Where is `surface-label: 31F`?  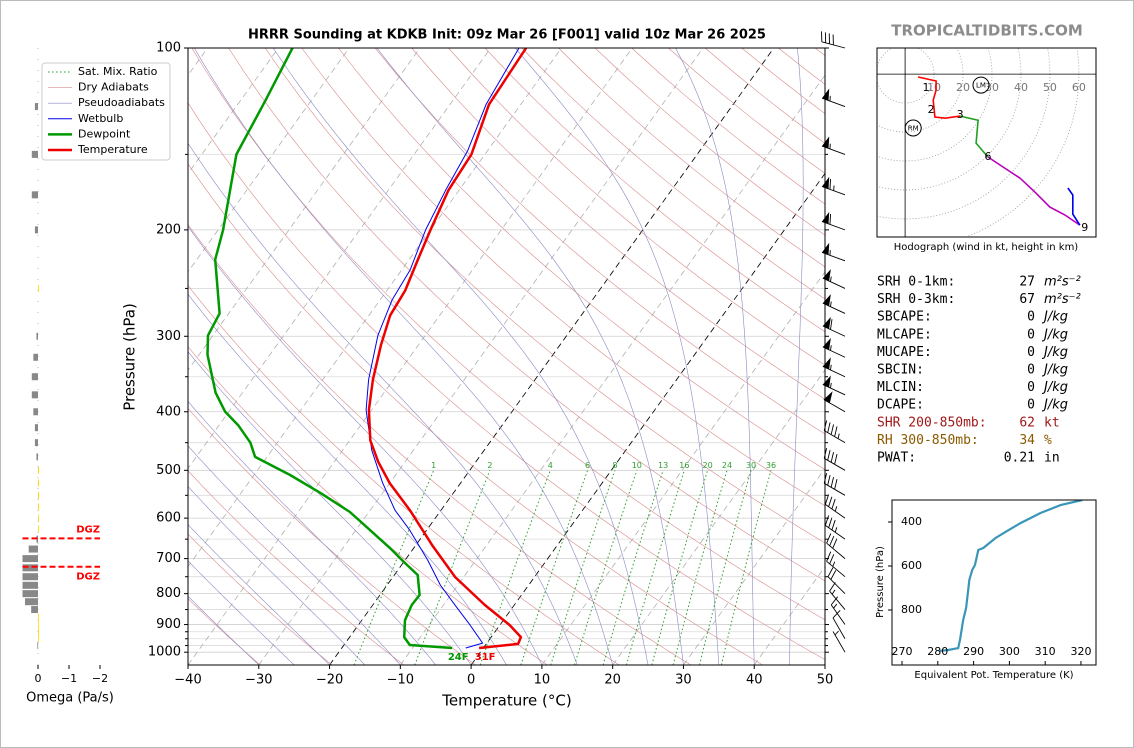
surface-label: 31F is located at coordinates (485, 657).